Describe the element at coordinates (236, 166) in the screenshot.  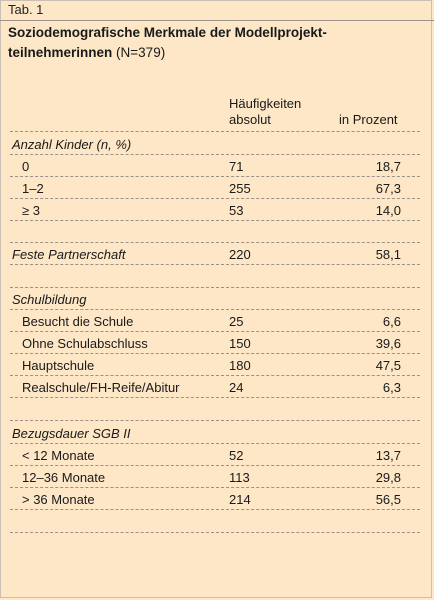
I see `row-abs-value: 71` at that location.